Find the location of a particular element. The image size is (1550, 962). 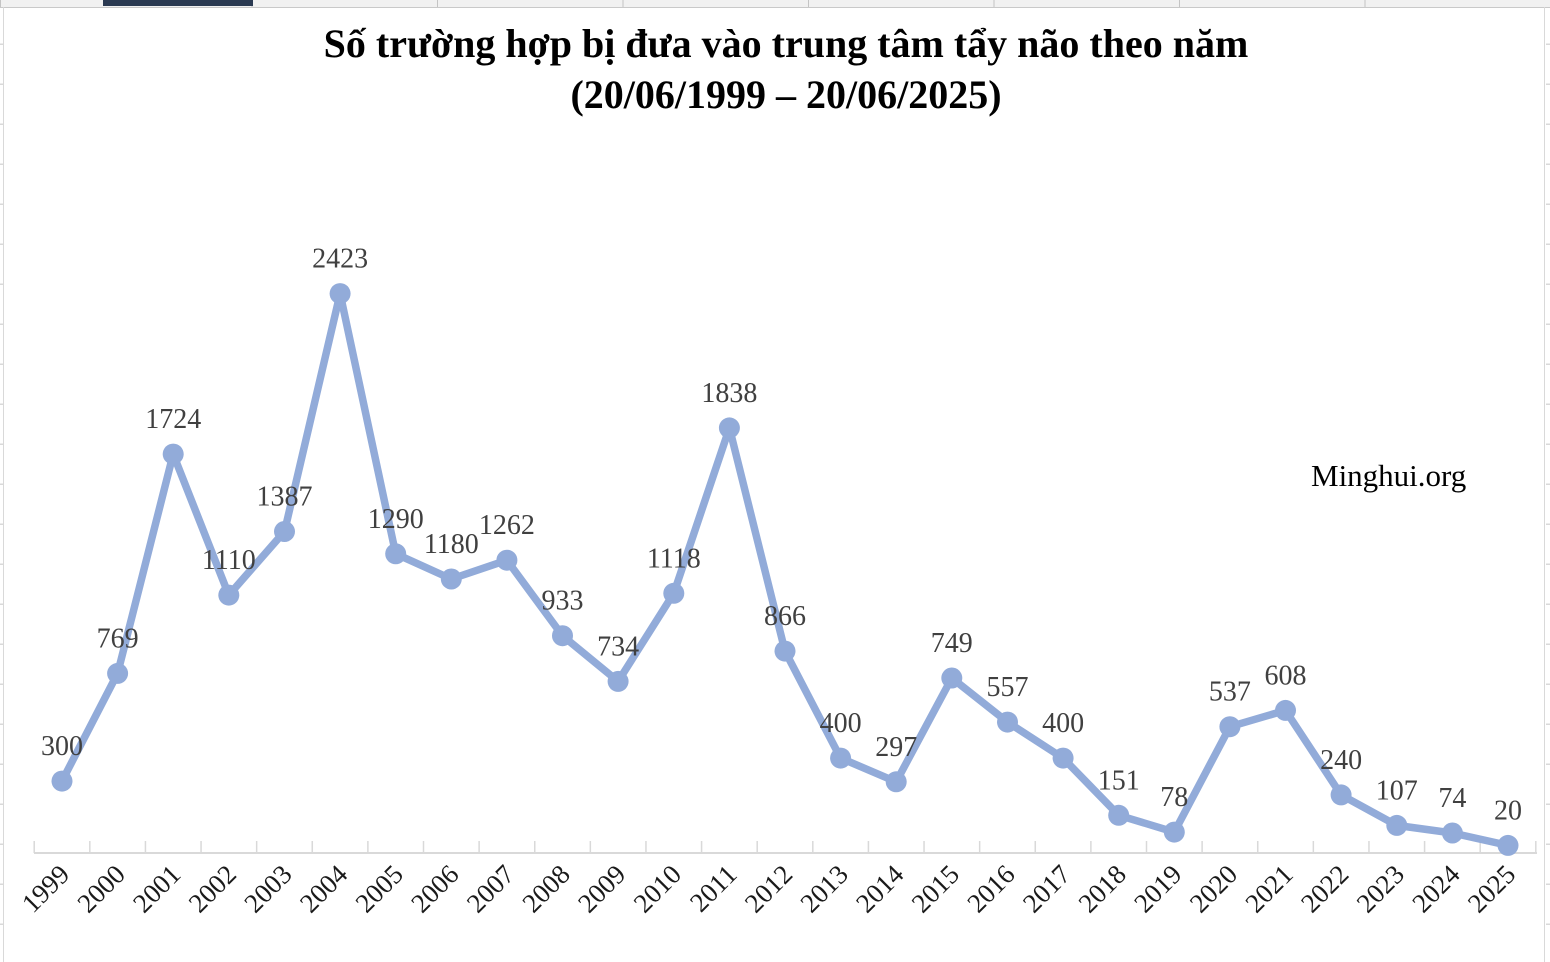

data-label-2017: 400 is located at coordinates (1063, 723).